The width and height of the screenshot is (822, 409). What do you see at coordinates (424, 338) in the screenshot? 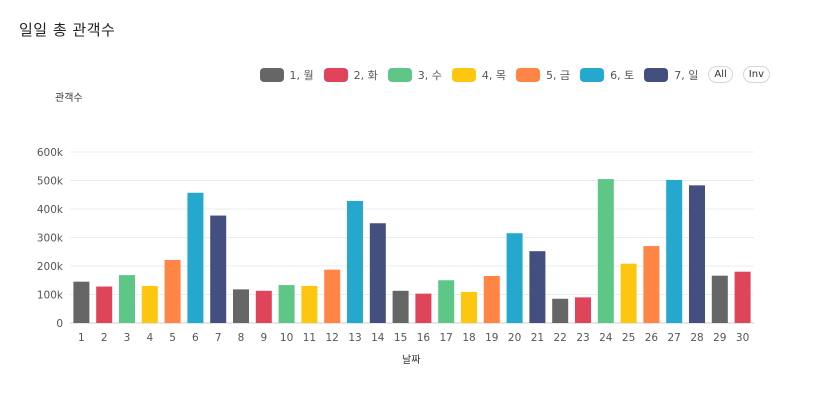
I see `x-tick-label: 16` at bounding box center [424, 338].